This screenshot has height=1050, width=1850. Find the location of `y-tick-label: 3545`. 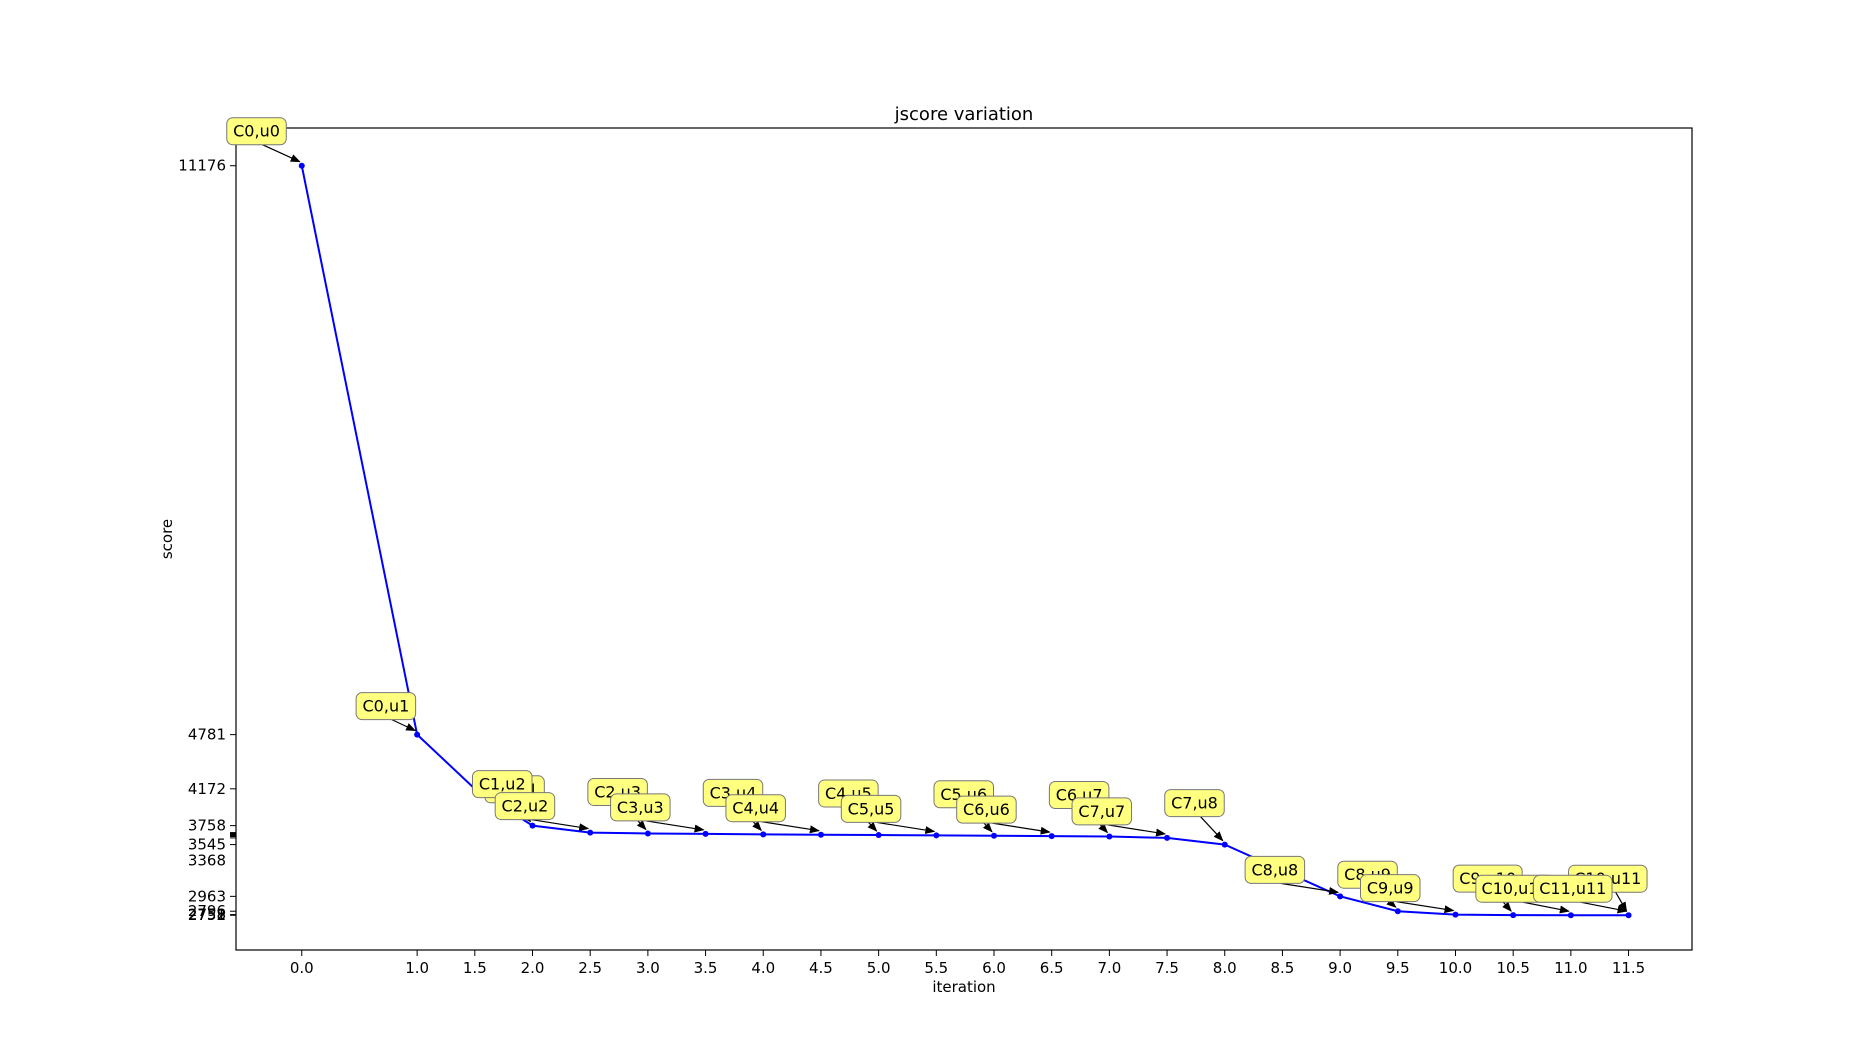

y-tick-label: 3545 is located at coordinates (207, 845).